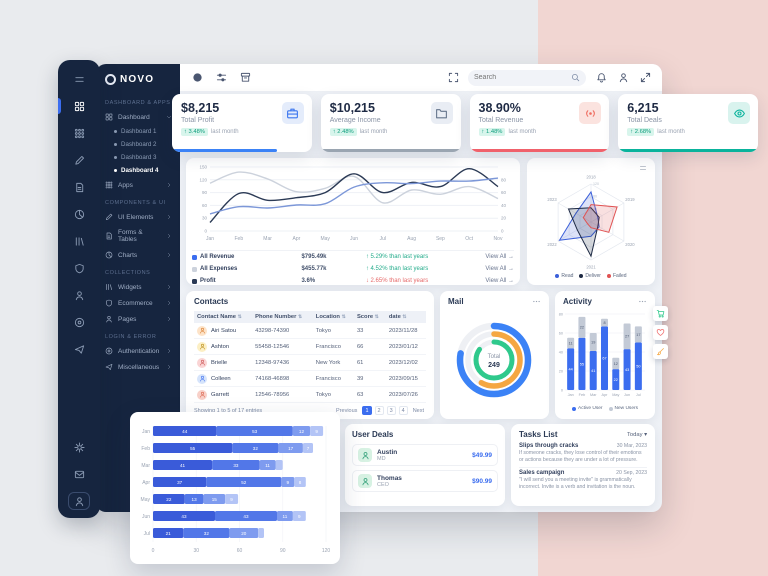 The image size is (768, 576). I want to click on sidebar-item-pages: Pages, so click(138, 319).